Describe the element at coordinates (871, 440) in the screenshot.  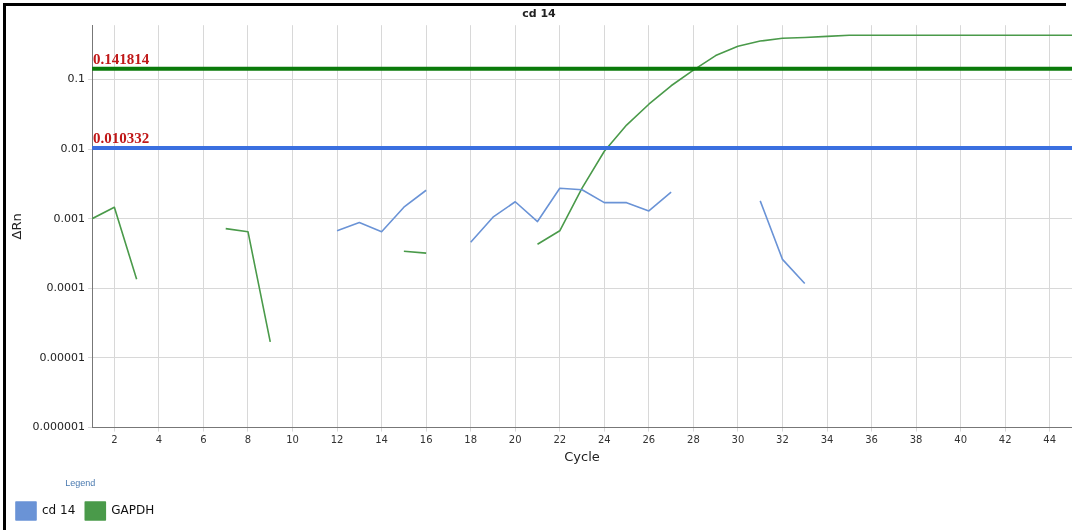
I see `x-tick-label: 36` at that location.